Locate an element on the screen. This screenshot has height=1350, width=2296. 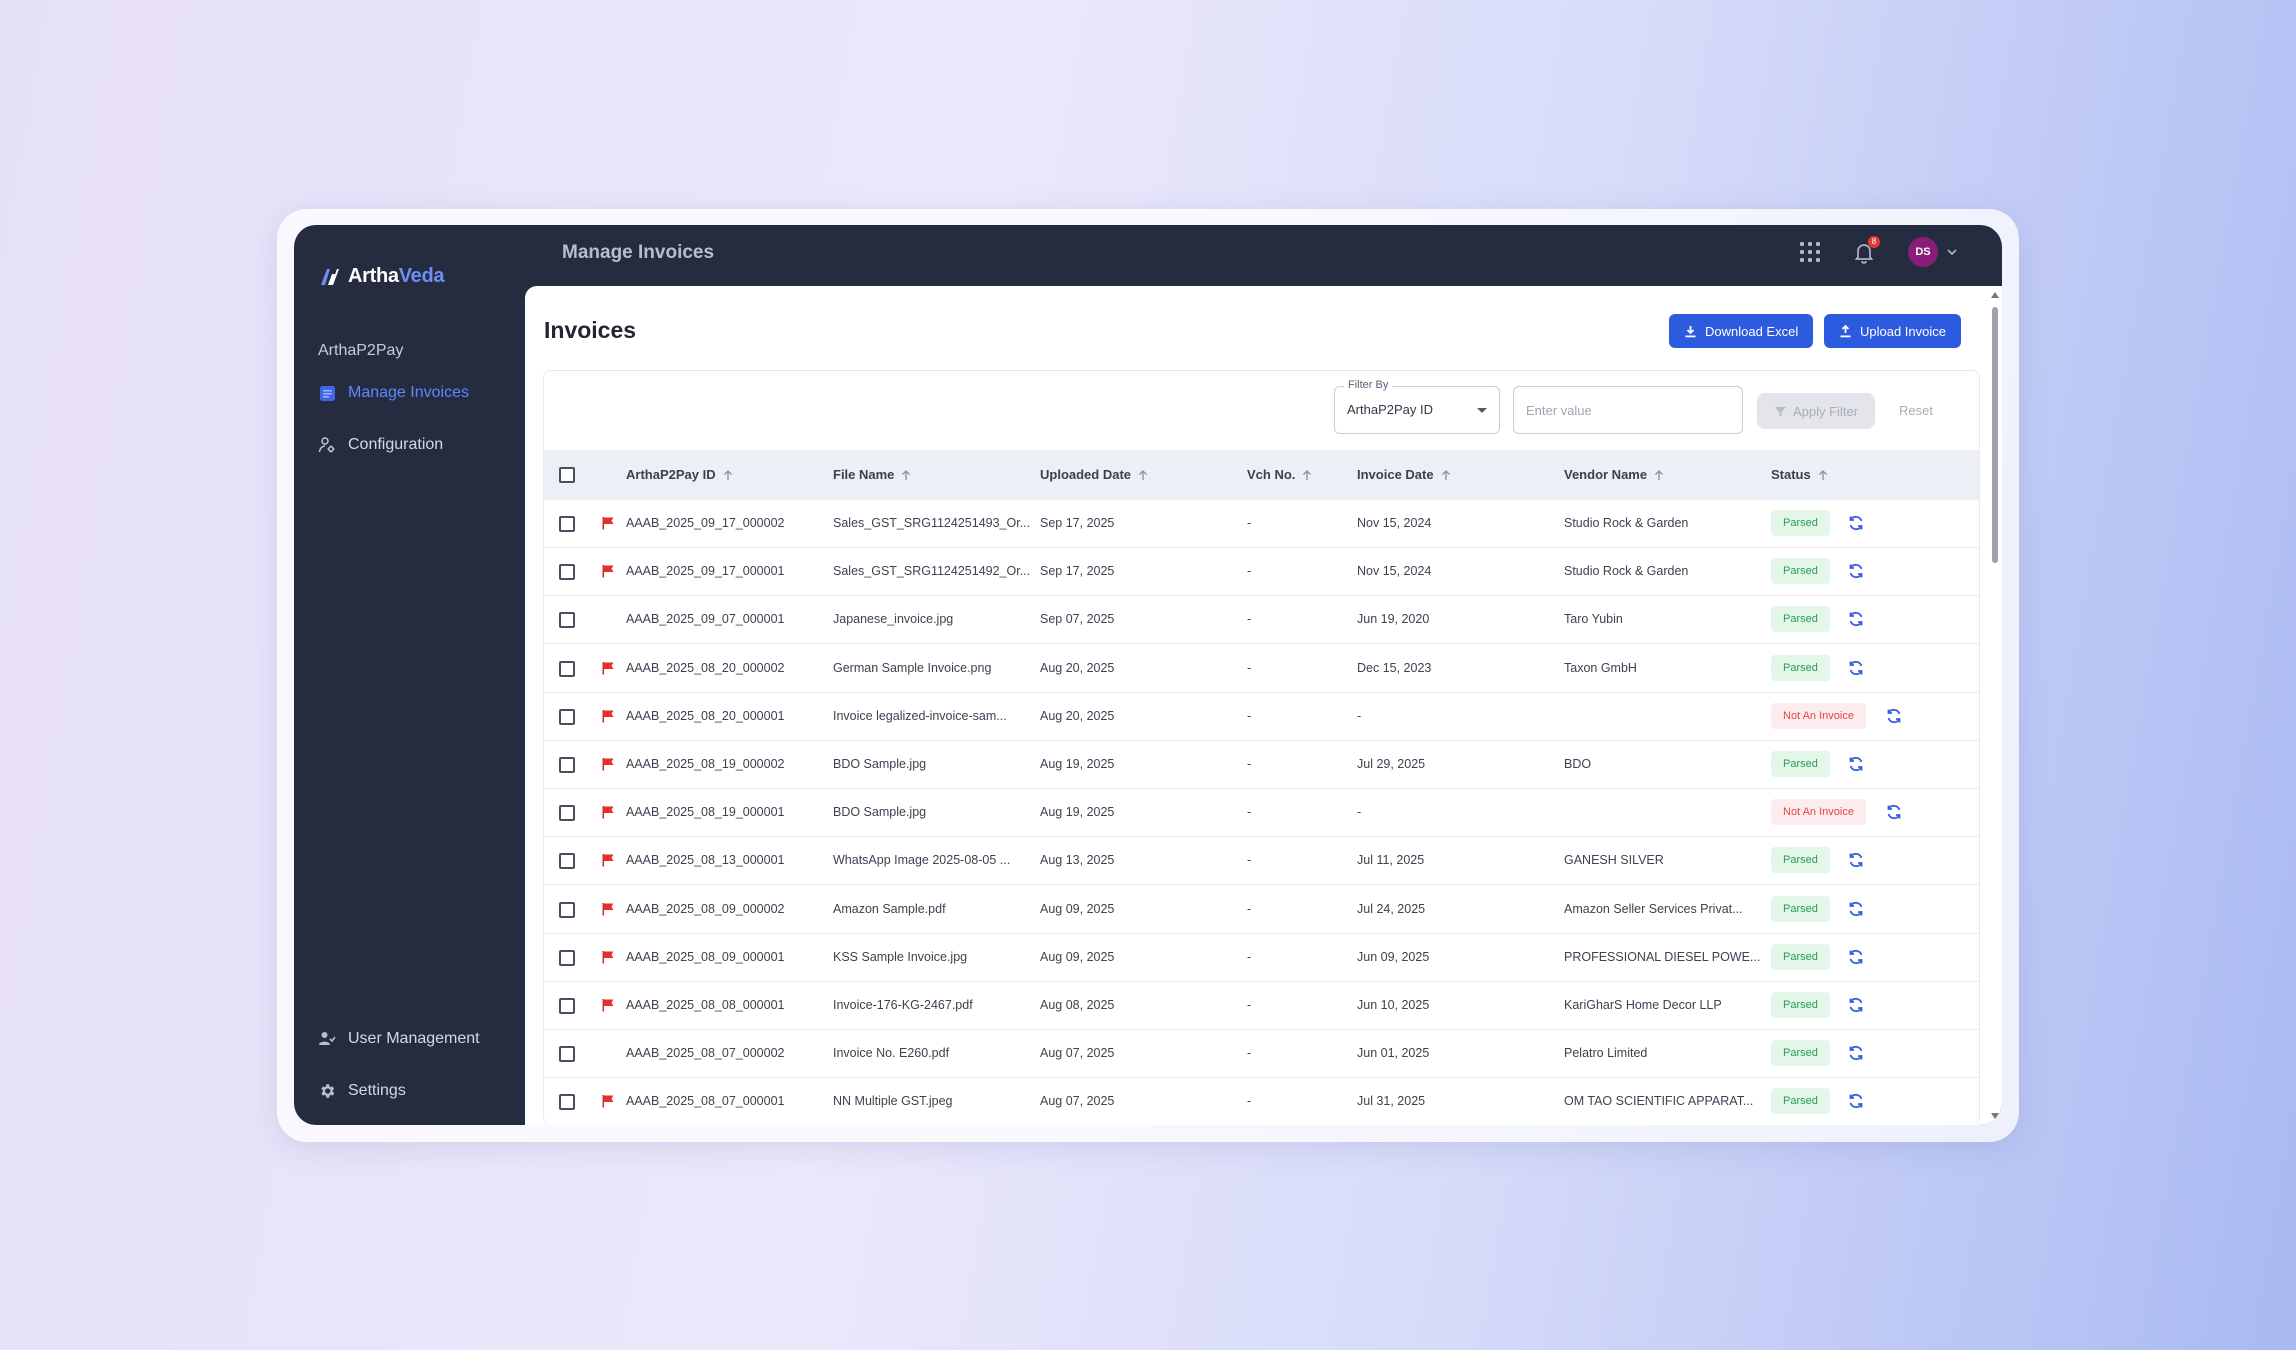
cell-file-name: Invoice-176-KG-2467.pdf is located at coordinates (903, 1005).